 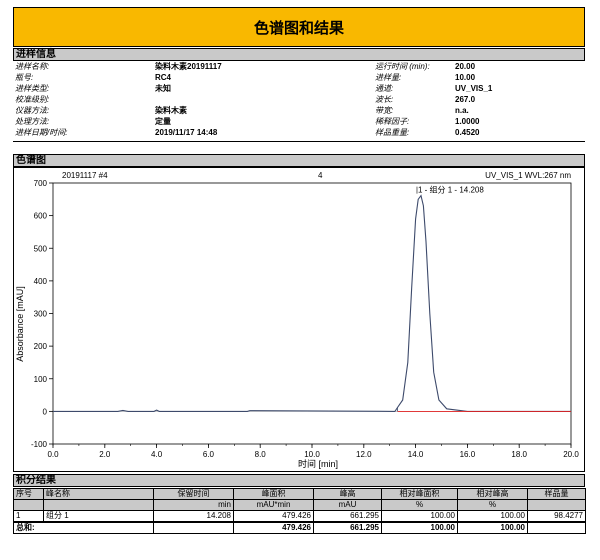 What do you see at coordinates (392, 132) in the screenshot?
I see `info-label-sample-weight: 样品重量:` at bounding box center [392, 132].